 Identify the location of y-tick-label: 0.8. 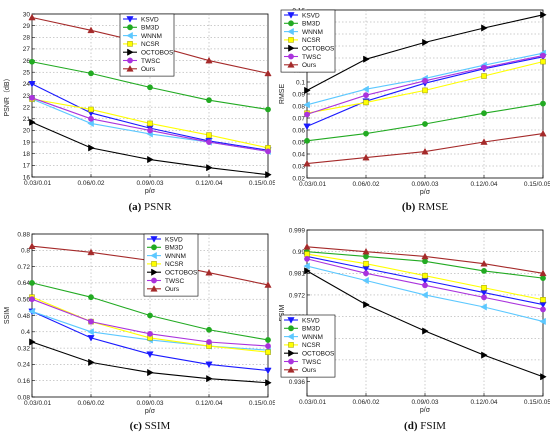
(25, 251).